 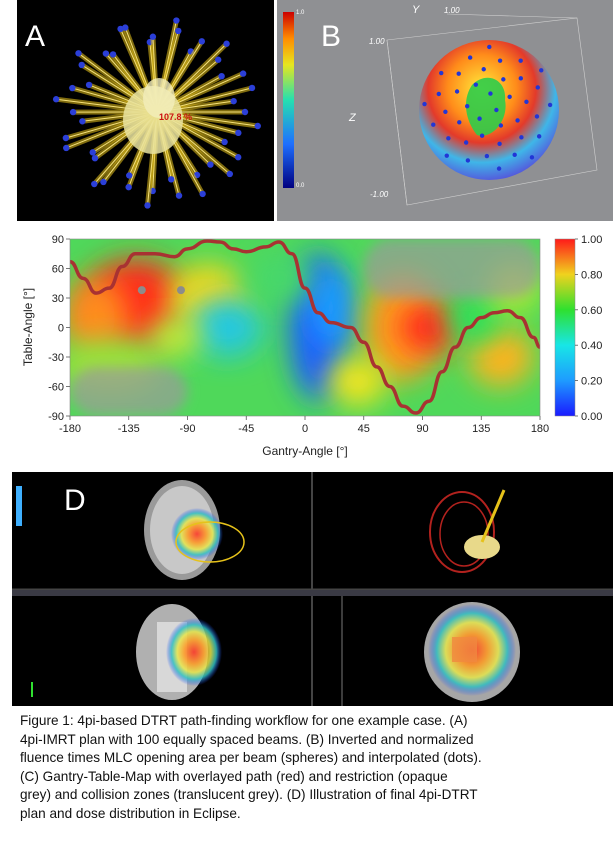 What do you see at coordinates (197, 534) in the screenshot?
I see `dose-axial` at bounding box center [197, 534].